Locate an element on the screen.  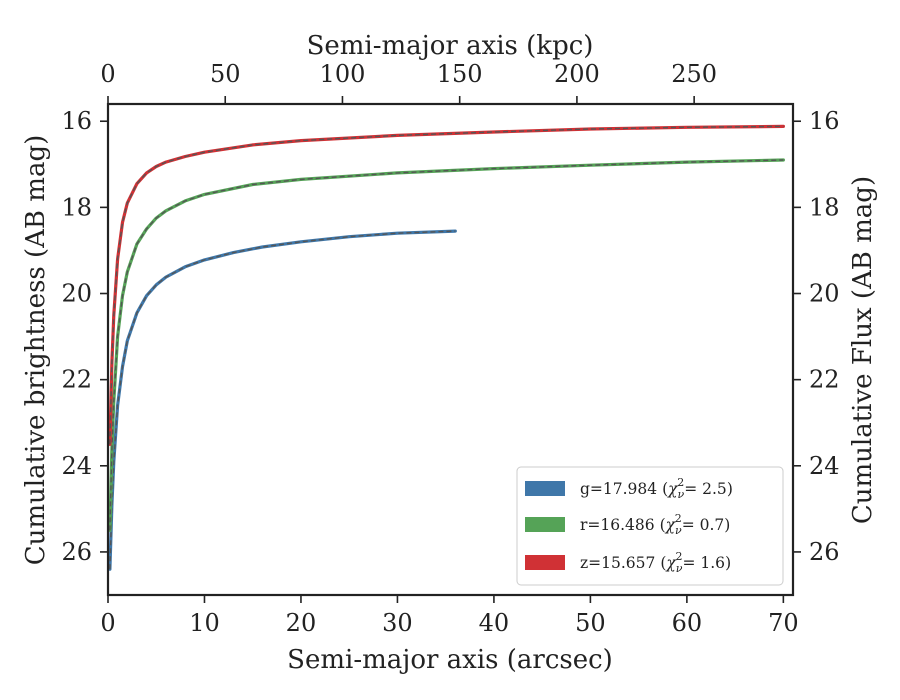
y-tick-label: 26 is located at coordinates (76, 552).